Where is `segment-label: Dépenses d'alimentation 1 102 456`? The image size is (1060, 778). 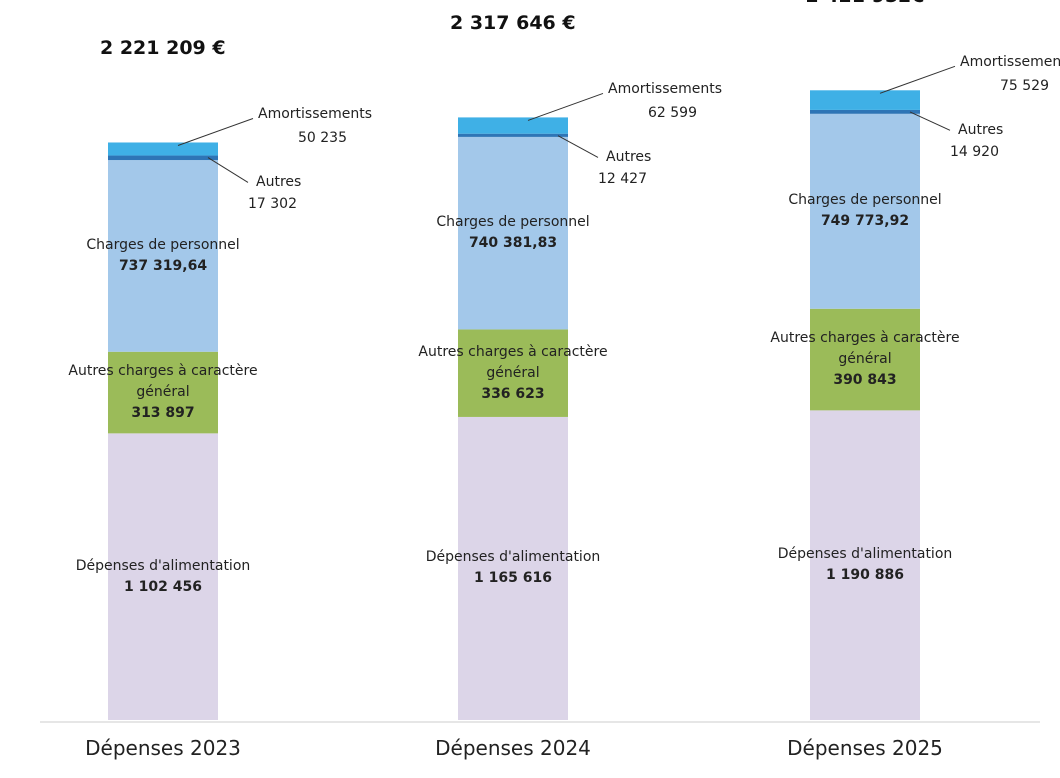 segment-label: Dépenses d'alimentation 1 102 456 is located at coordinates (163, 577).